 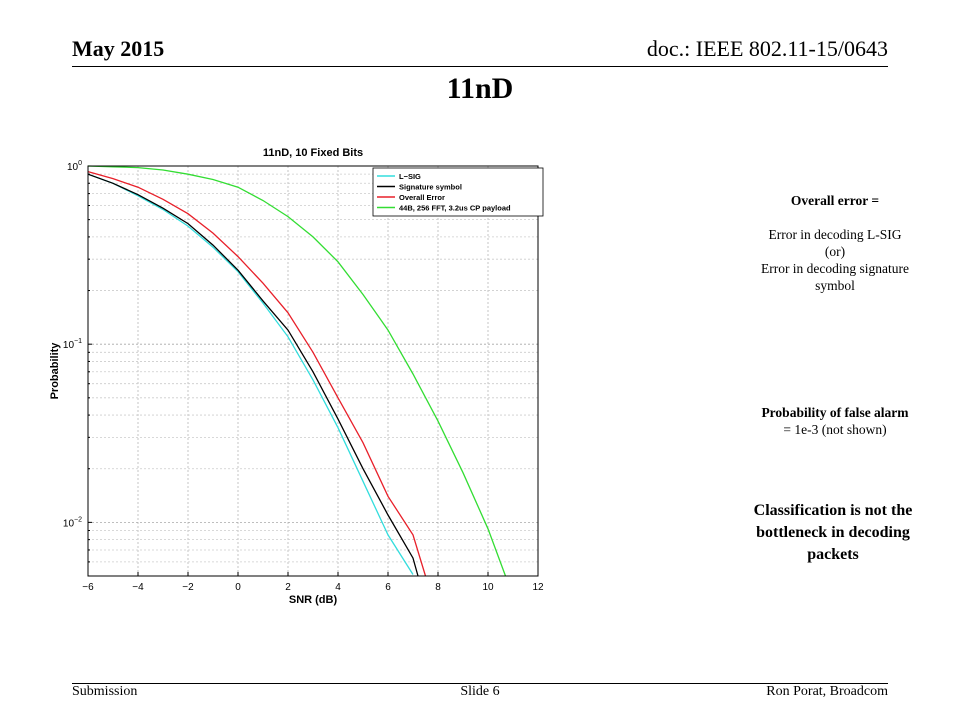 What do you see at coordinates (338, 587) in the screenshot?
I see `x-tick-label: 4` at bounding box center [338, 587].